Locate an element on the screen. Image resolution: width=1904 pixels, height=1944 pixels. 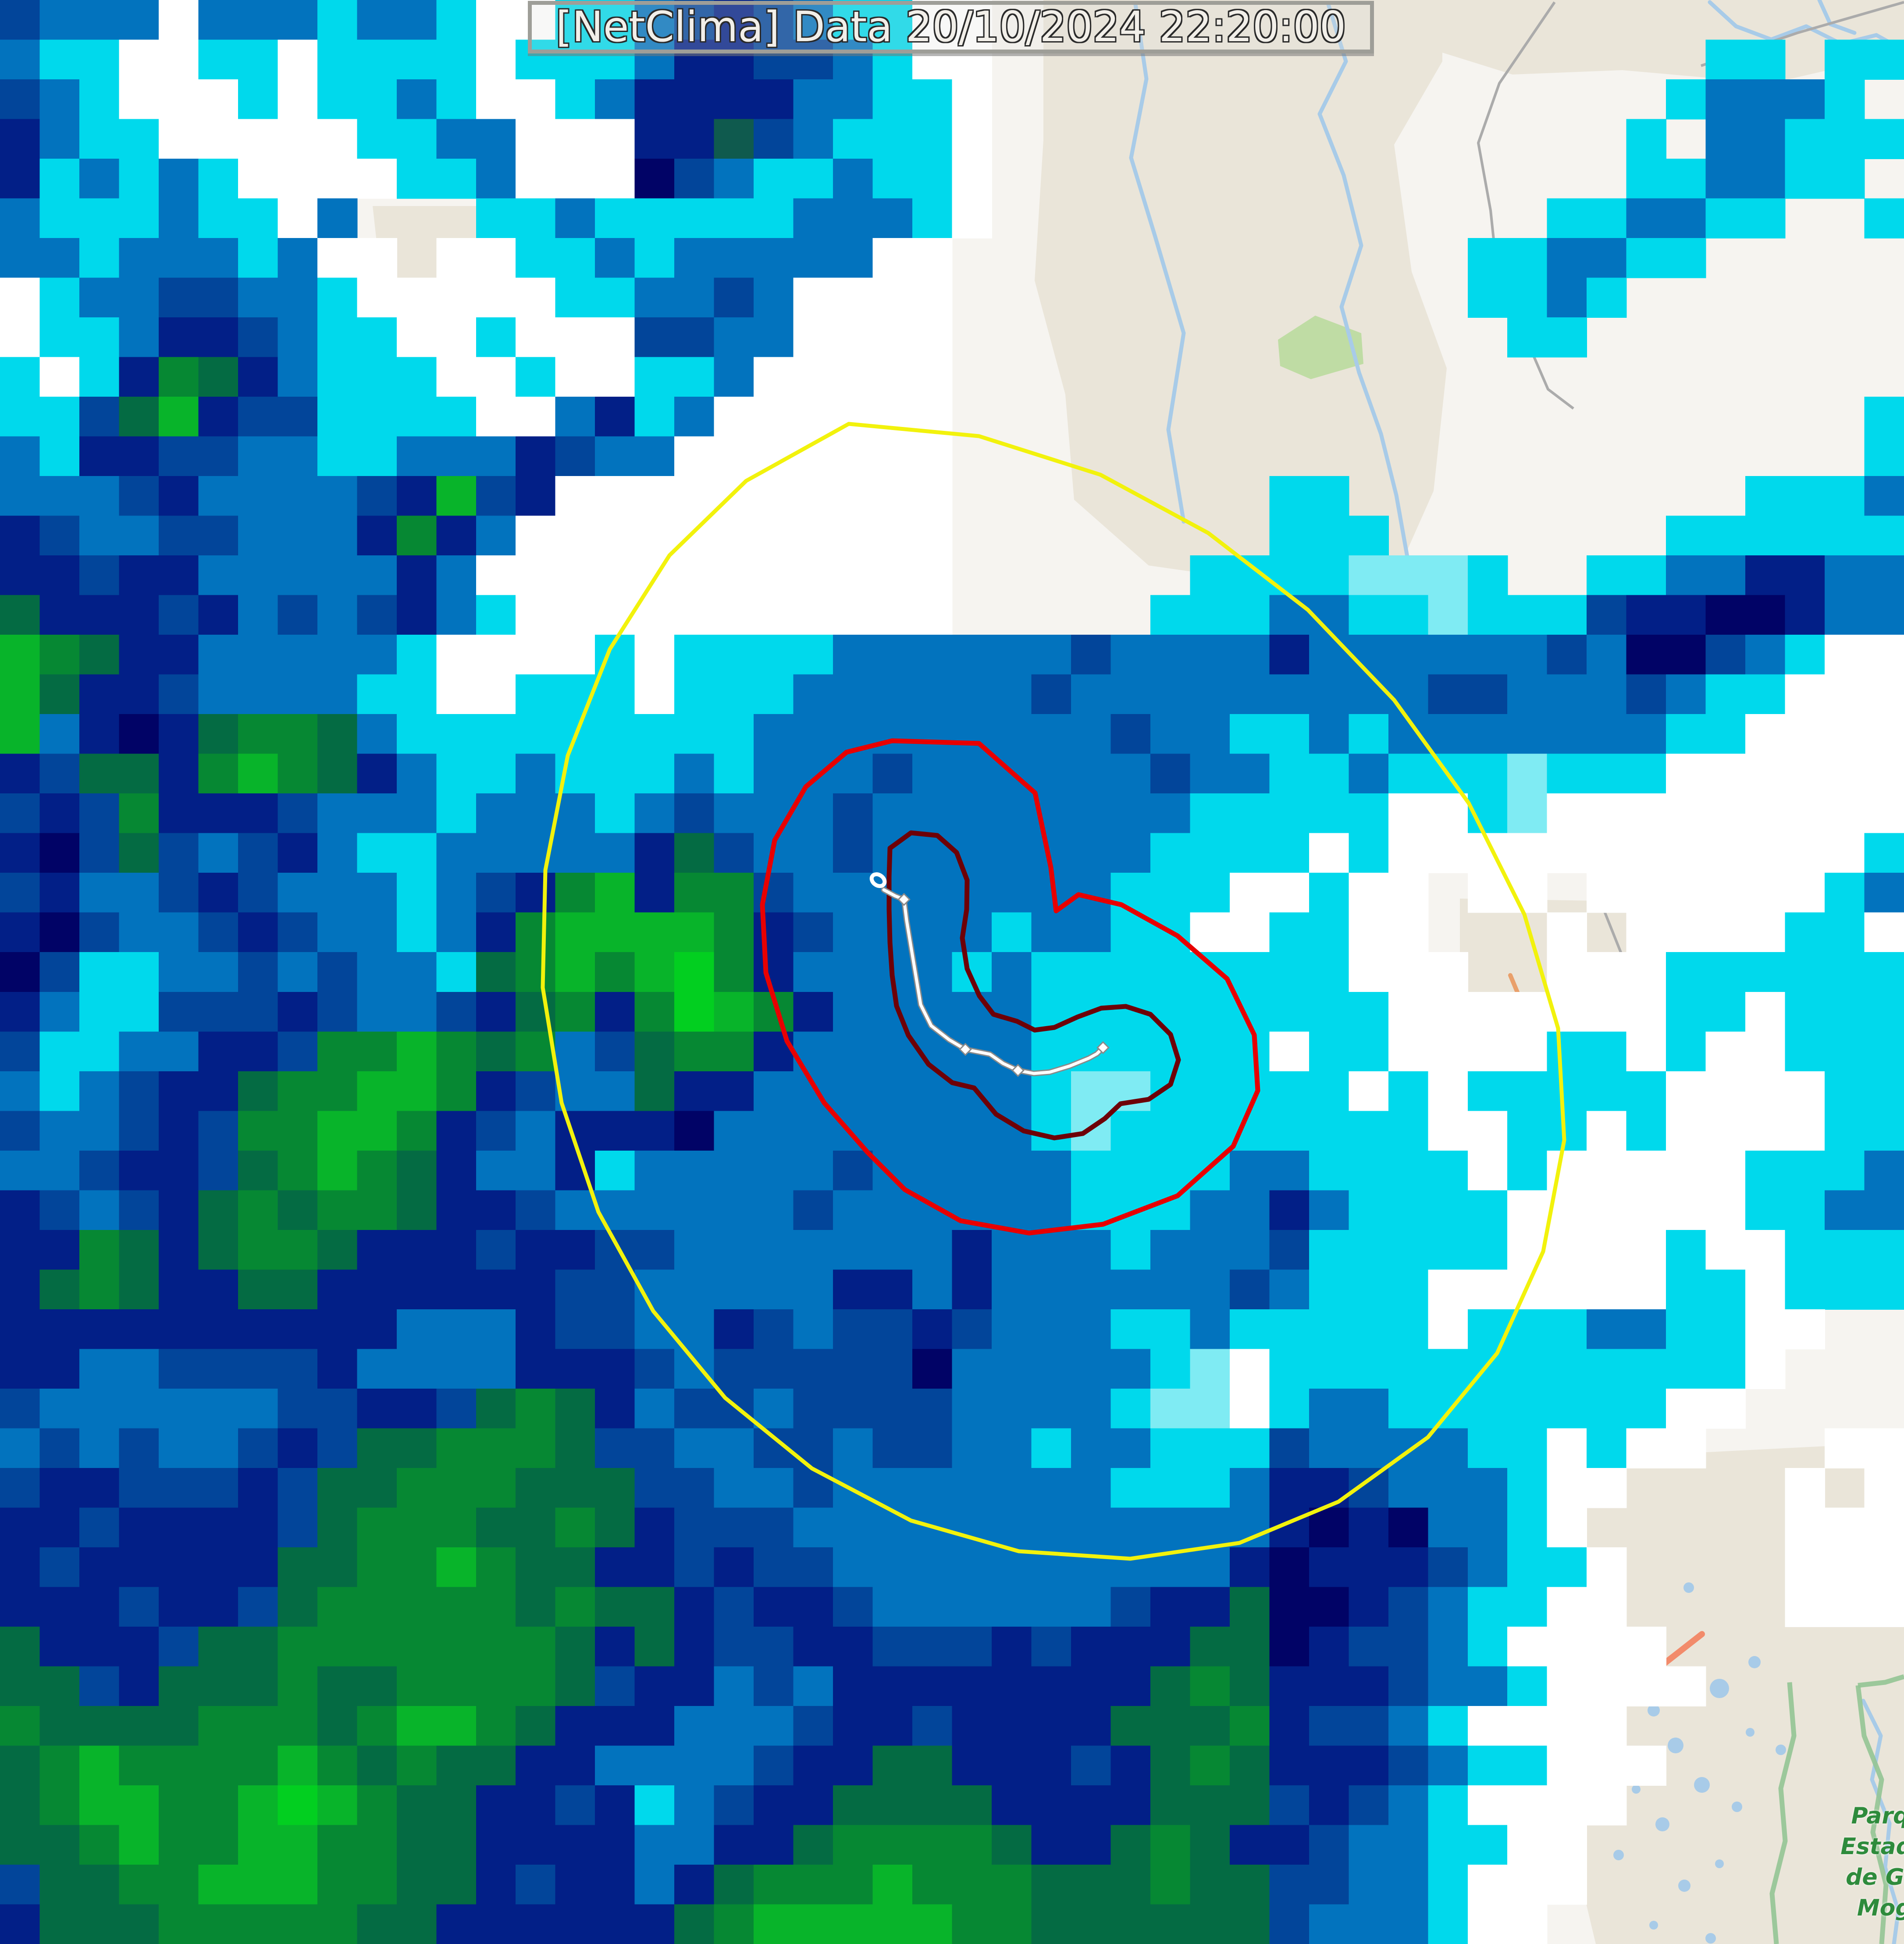
storm-track-layer is located at coordinates (989, 974).